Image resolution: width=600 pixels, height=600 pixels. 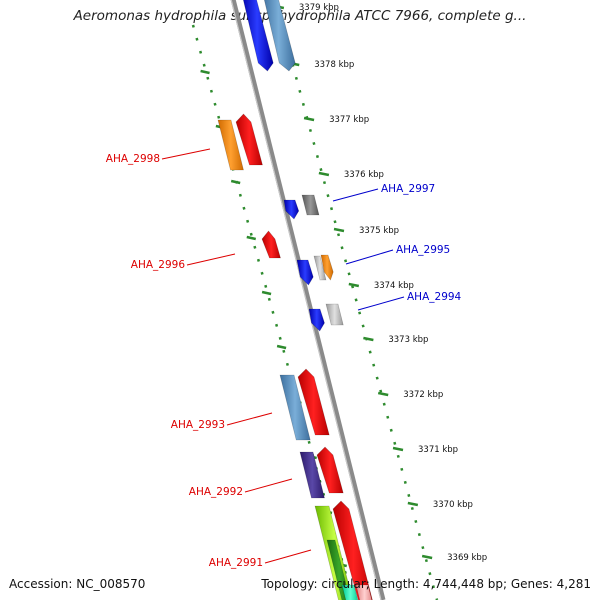 I want to click on ruler-tick-label: 3375 kbp, so click(x=379, y=231).